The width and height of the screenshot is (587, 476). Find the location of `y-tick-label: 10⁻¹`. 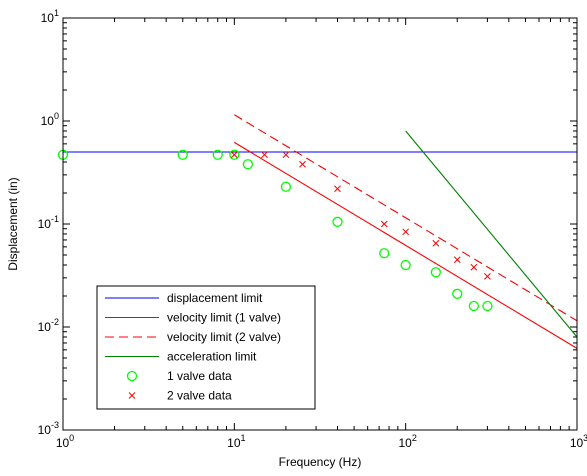

y-tick-label: 10⁻¹ is located at coordinates (48, 222).